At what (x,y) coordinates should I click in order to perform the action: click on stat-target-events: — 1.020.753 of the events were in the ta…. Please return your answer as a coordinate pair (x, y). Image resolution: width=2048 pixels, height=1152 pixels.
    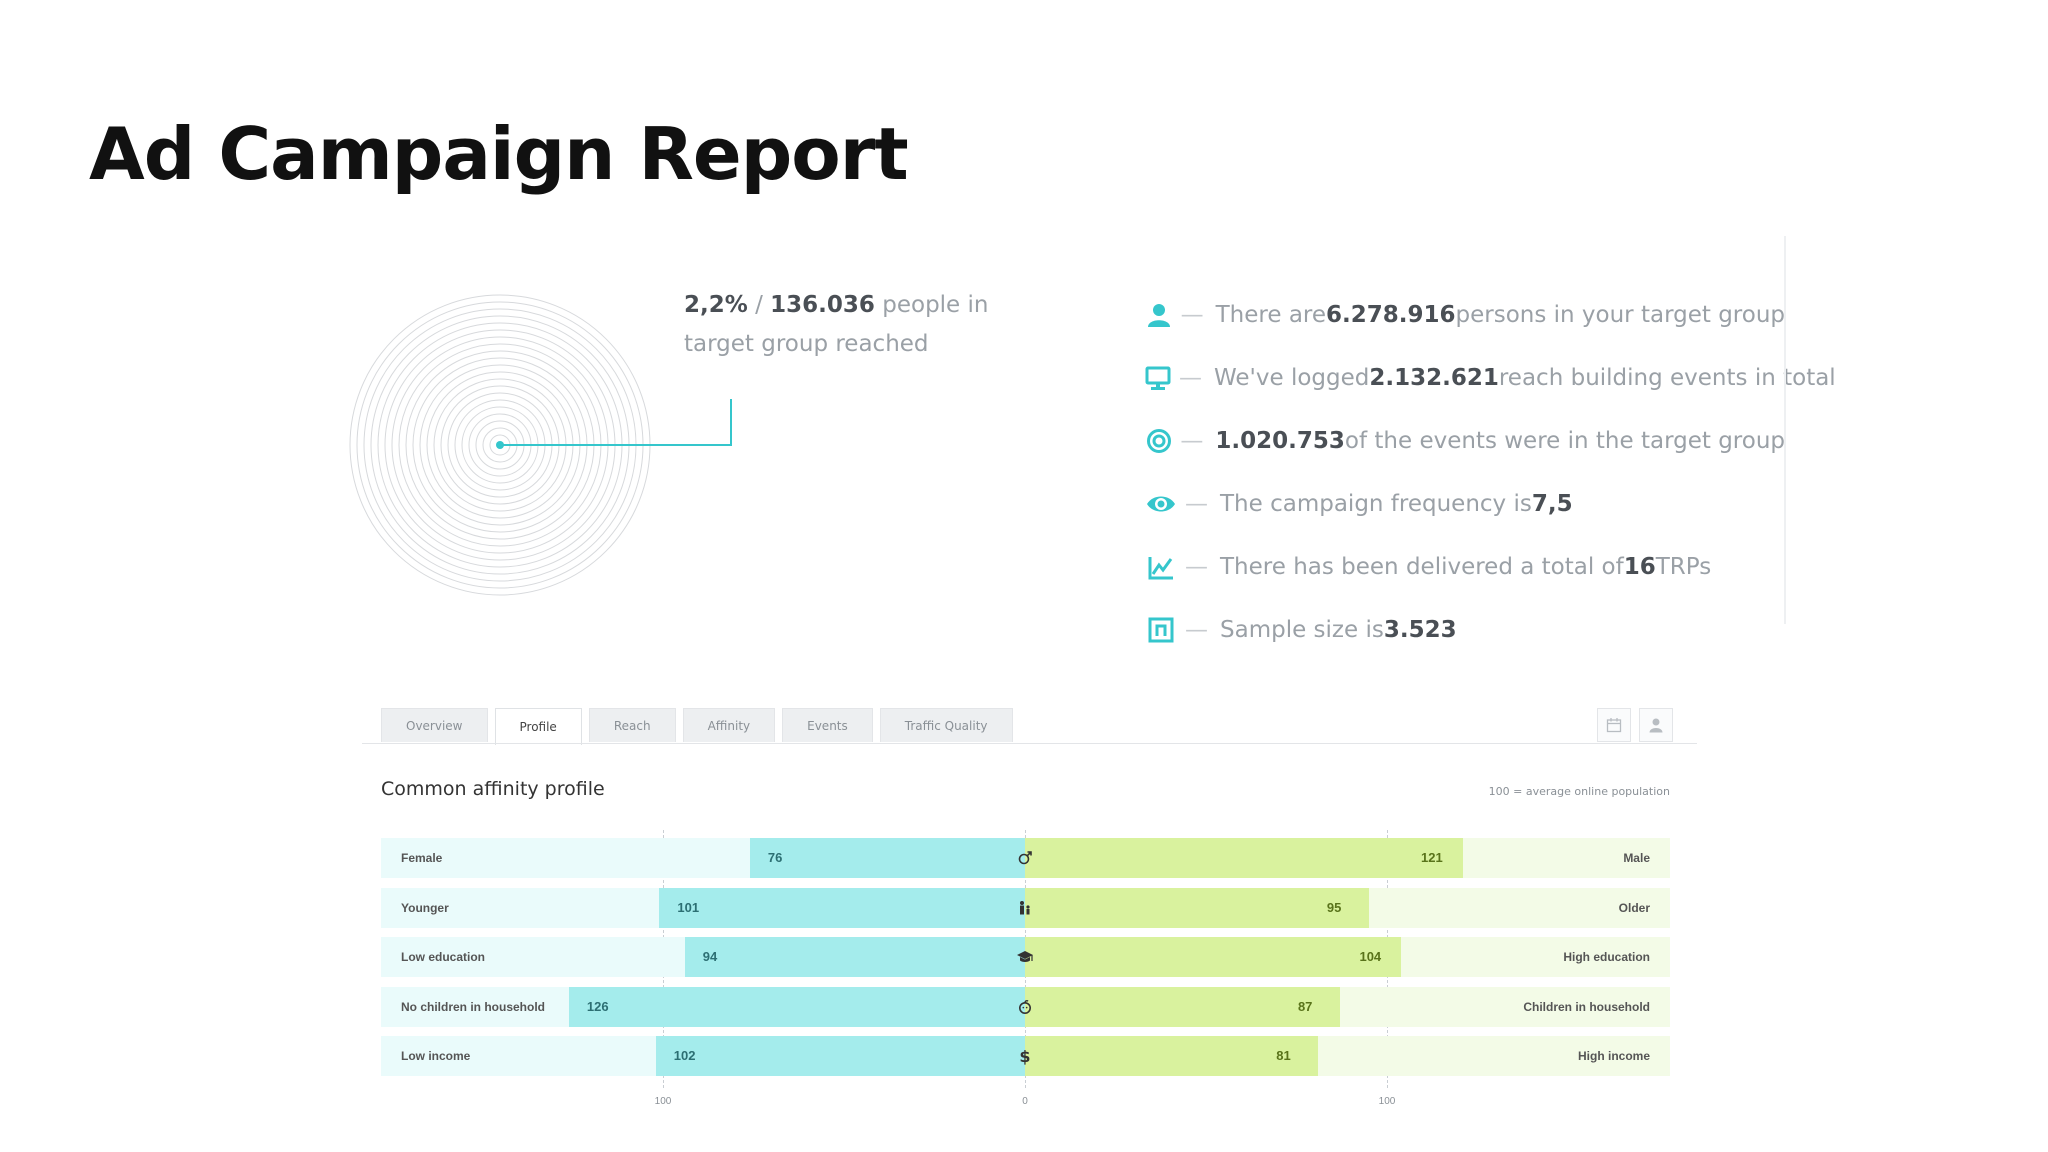
    Looking at the image, I should click on (1465, 440).